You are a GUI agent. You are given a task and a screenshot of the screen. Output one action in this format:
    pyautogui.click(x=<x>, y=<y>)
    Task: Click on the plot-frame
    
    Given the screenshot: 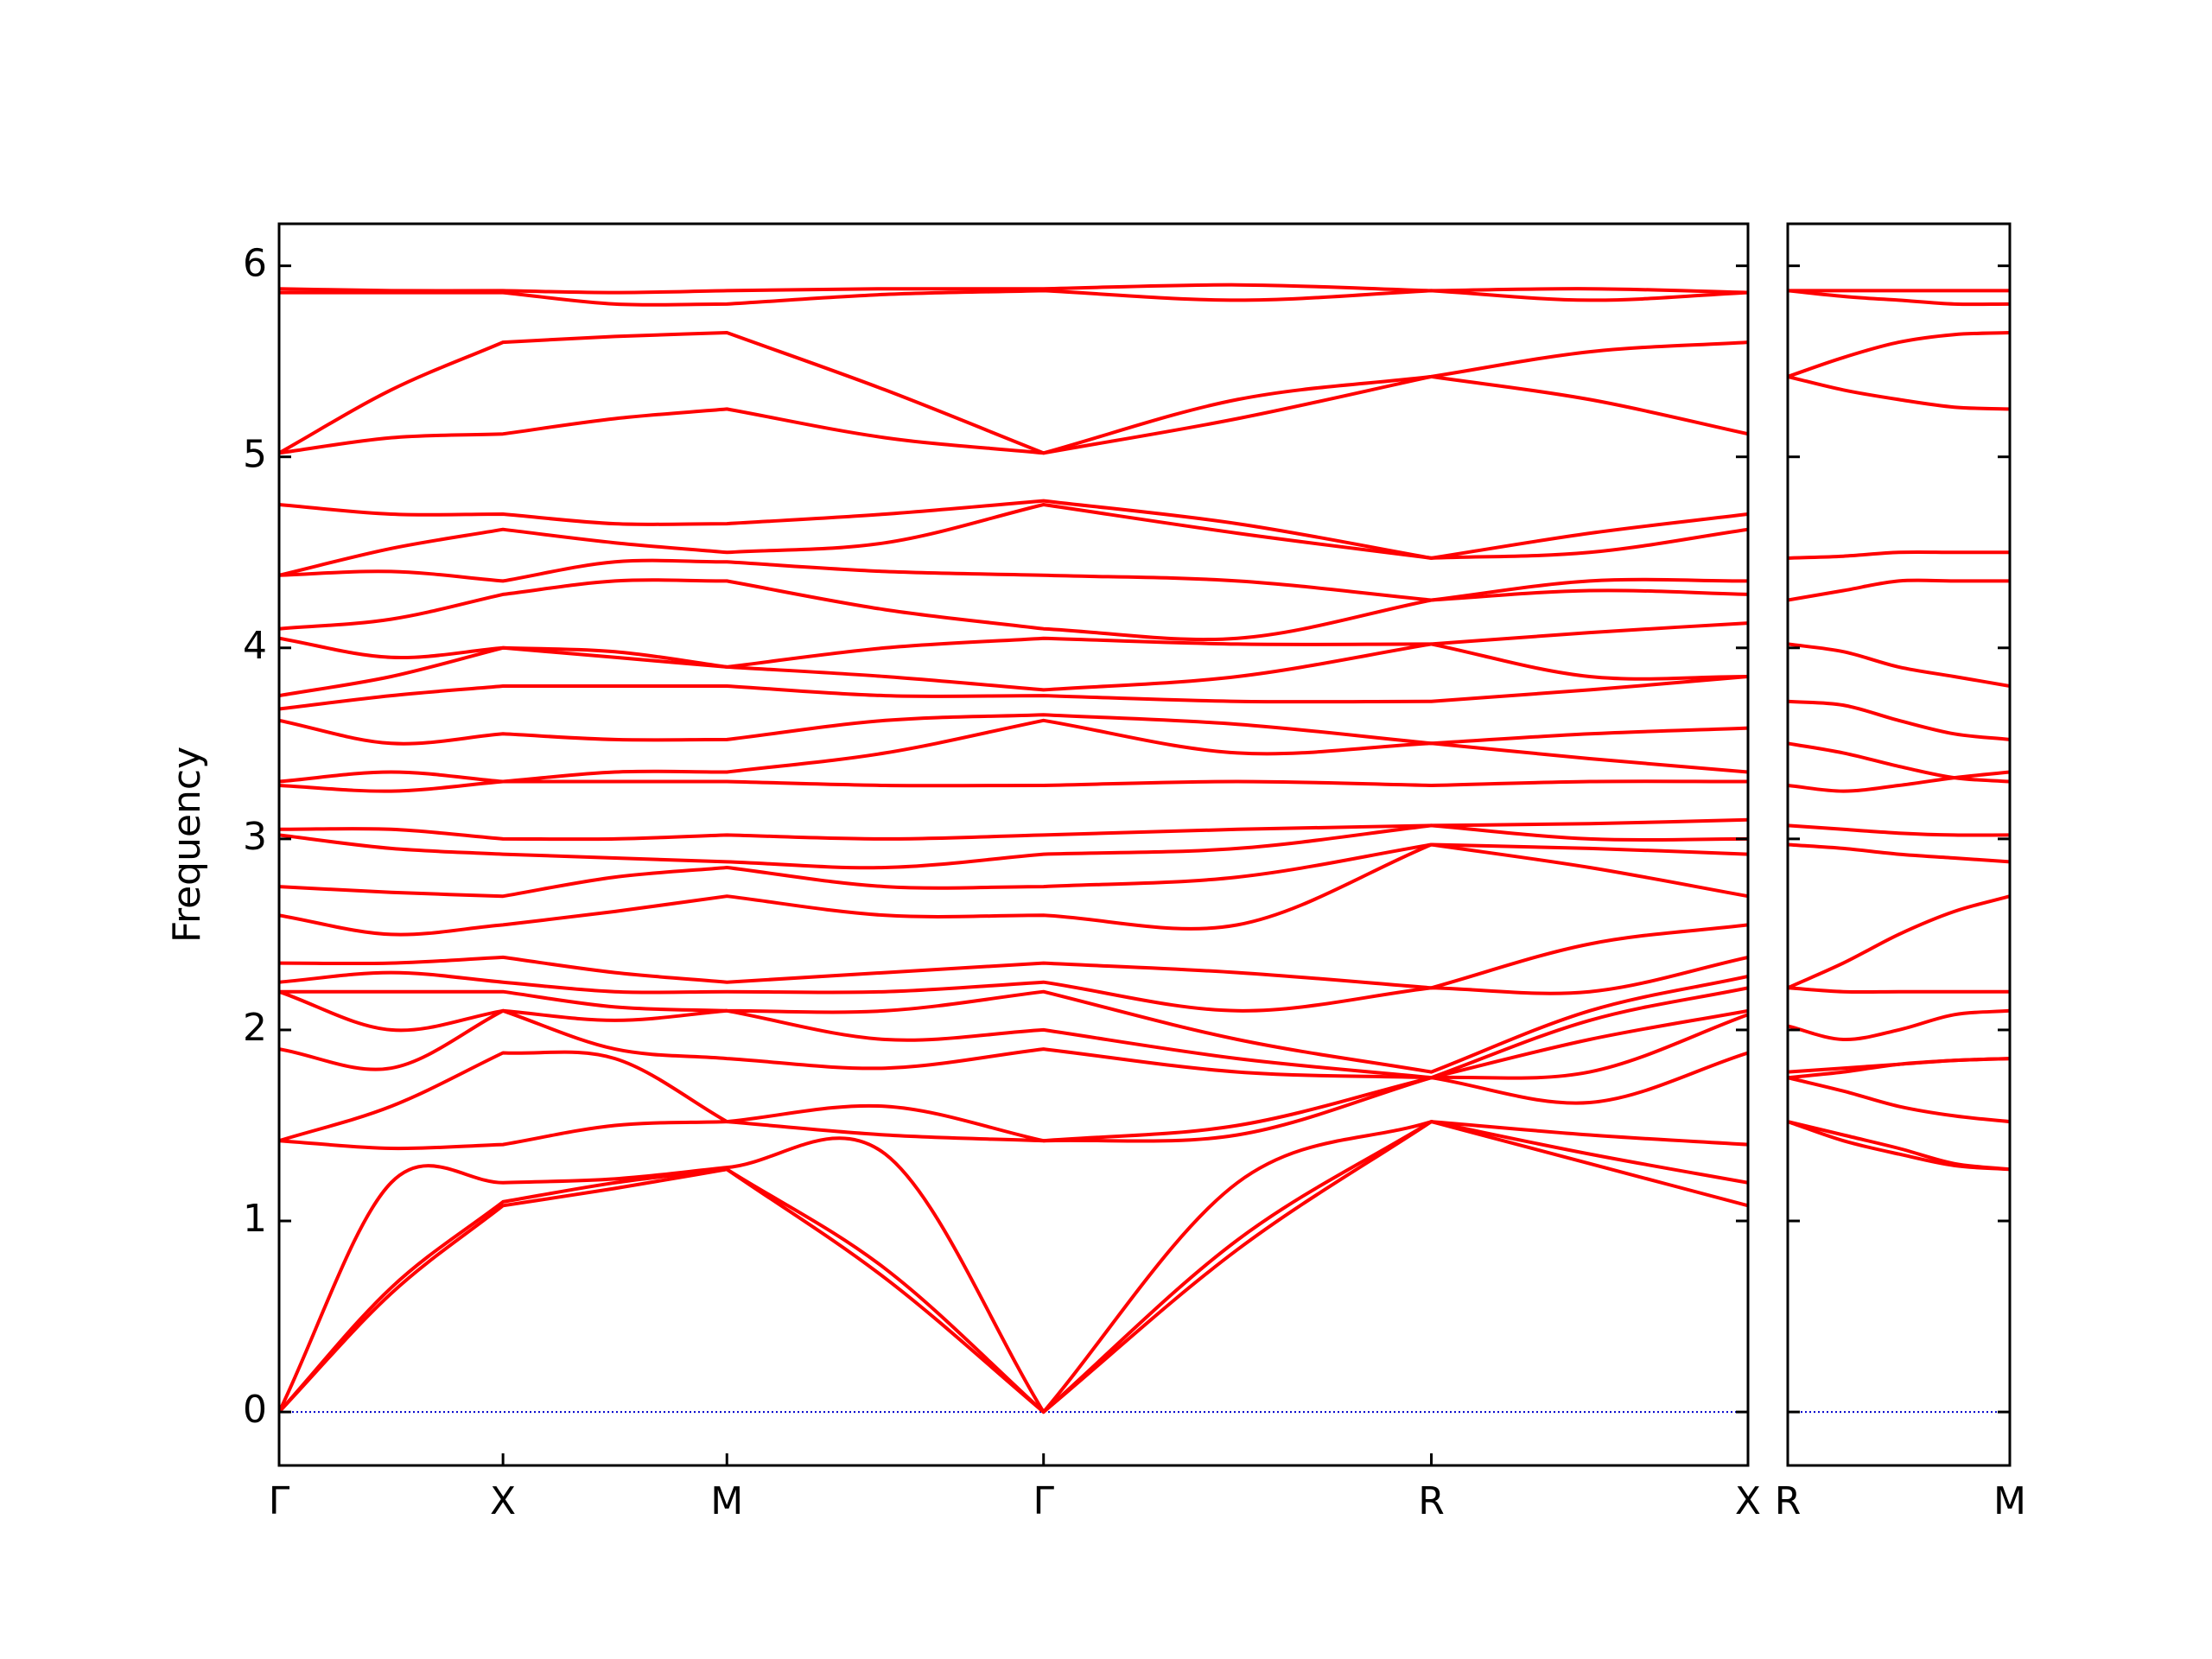 What is the action you would take?
    pyautogui.click(x=1899, y=844)
    